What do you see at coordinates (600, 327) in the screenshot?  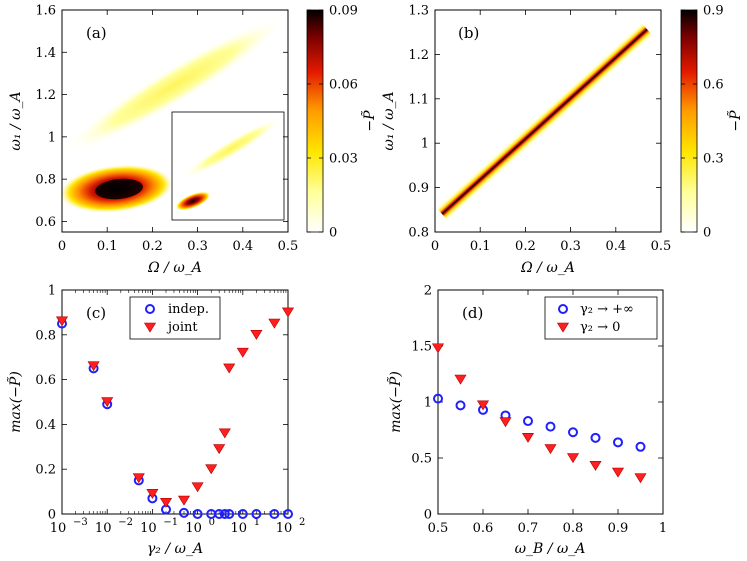 I see `legend-d-label-1: γ₂ → 0` at bounding box center [600, 327].